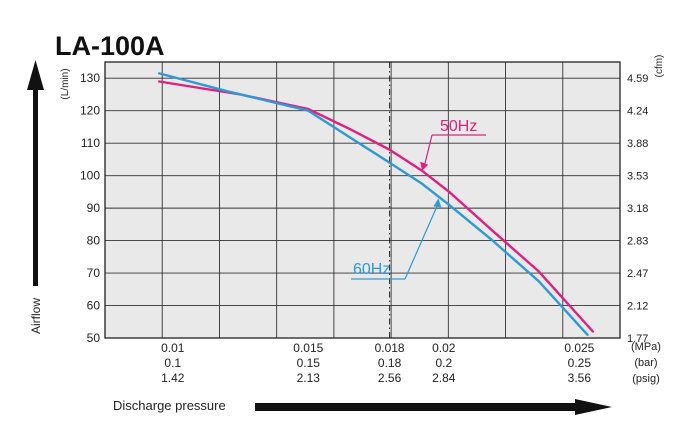 The width and height of the screenshot is (680, 435). Describe the element at coordinates (637, 79) in the screenshot. I see `y-right-tick-label: 4.59` at that location.